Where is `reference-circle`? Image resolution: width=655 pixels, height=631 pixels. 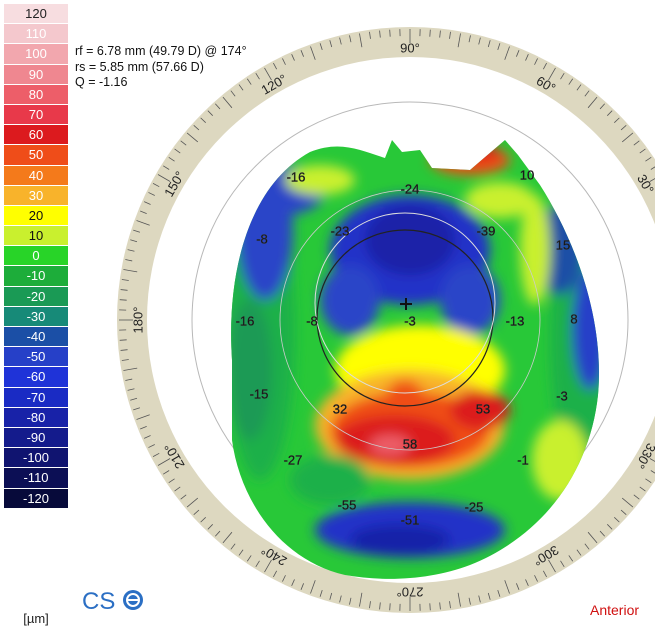
reference-circle is located at coordinates (405, 303).